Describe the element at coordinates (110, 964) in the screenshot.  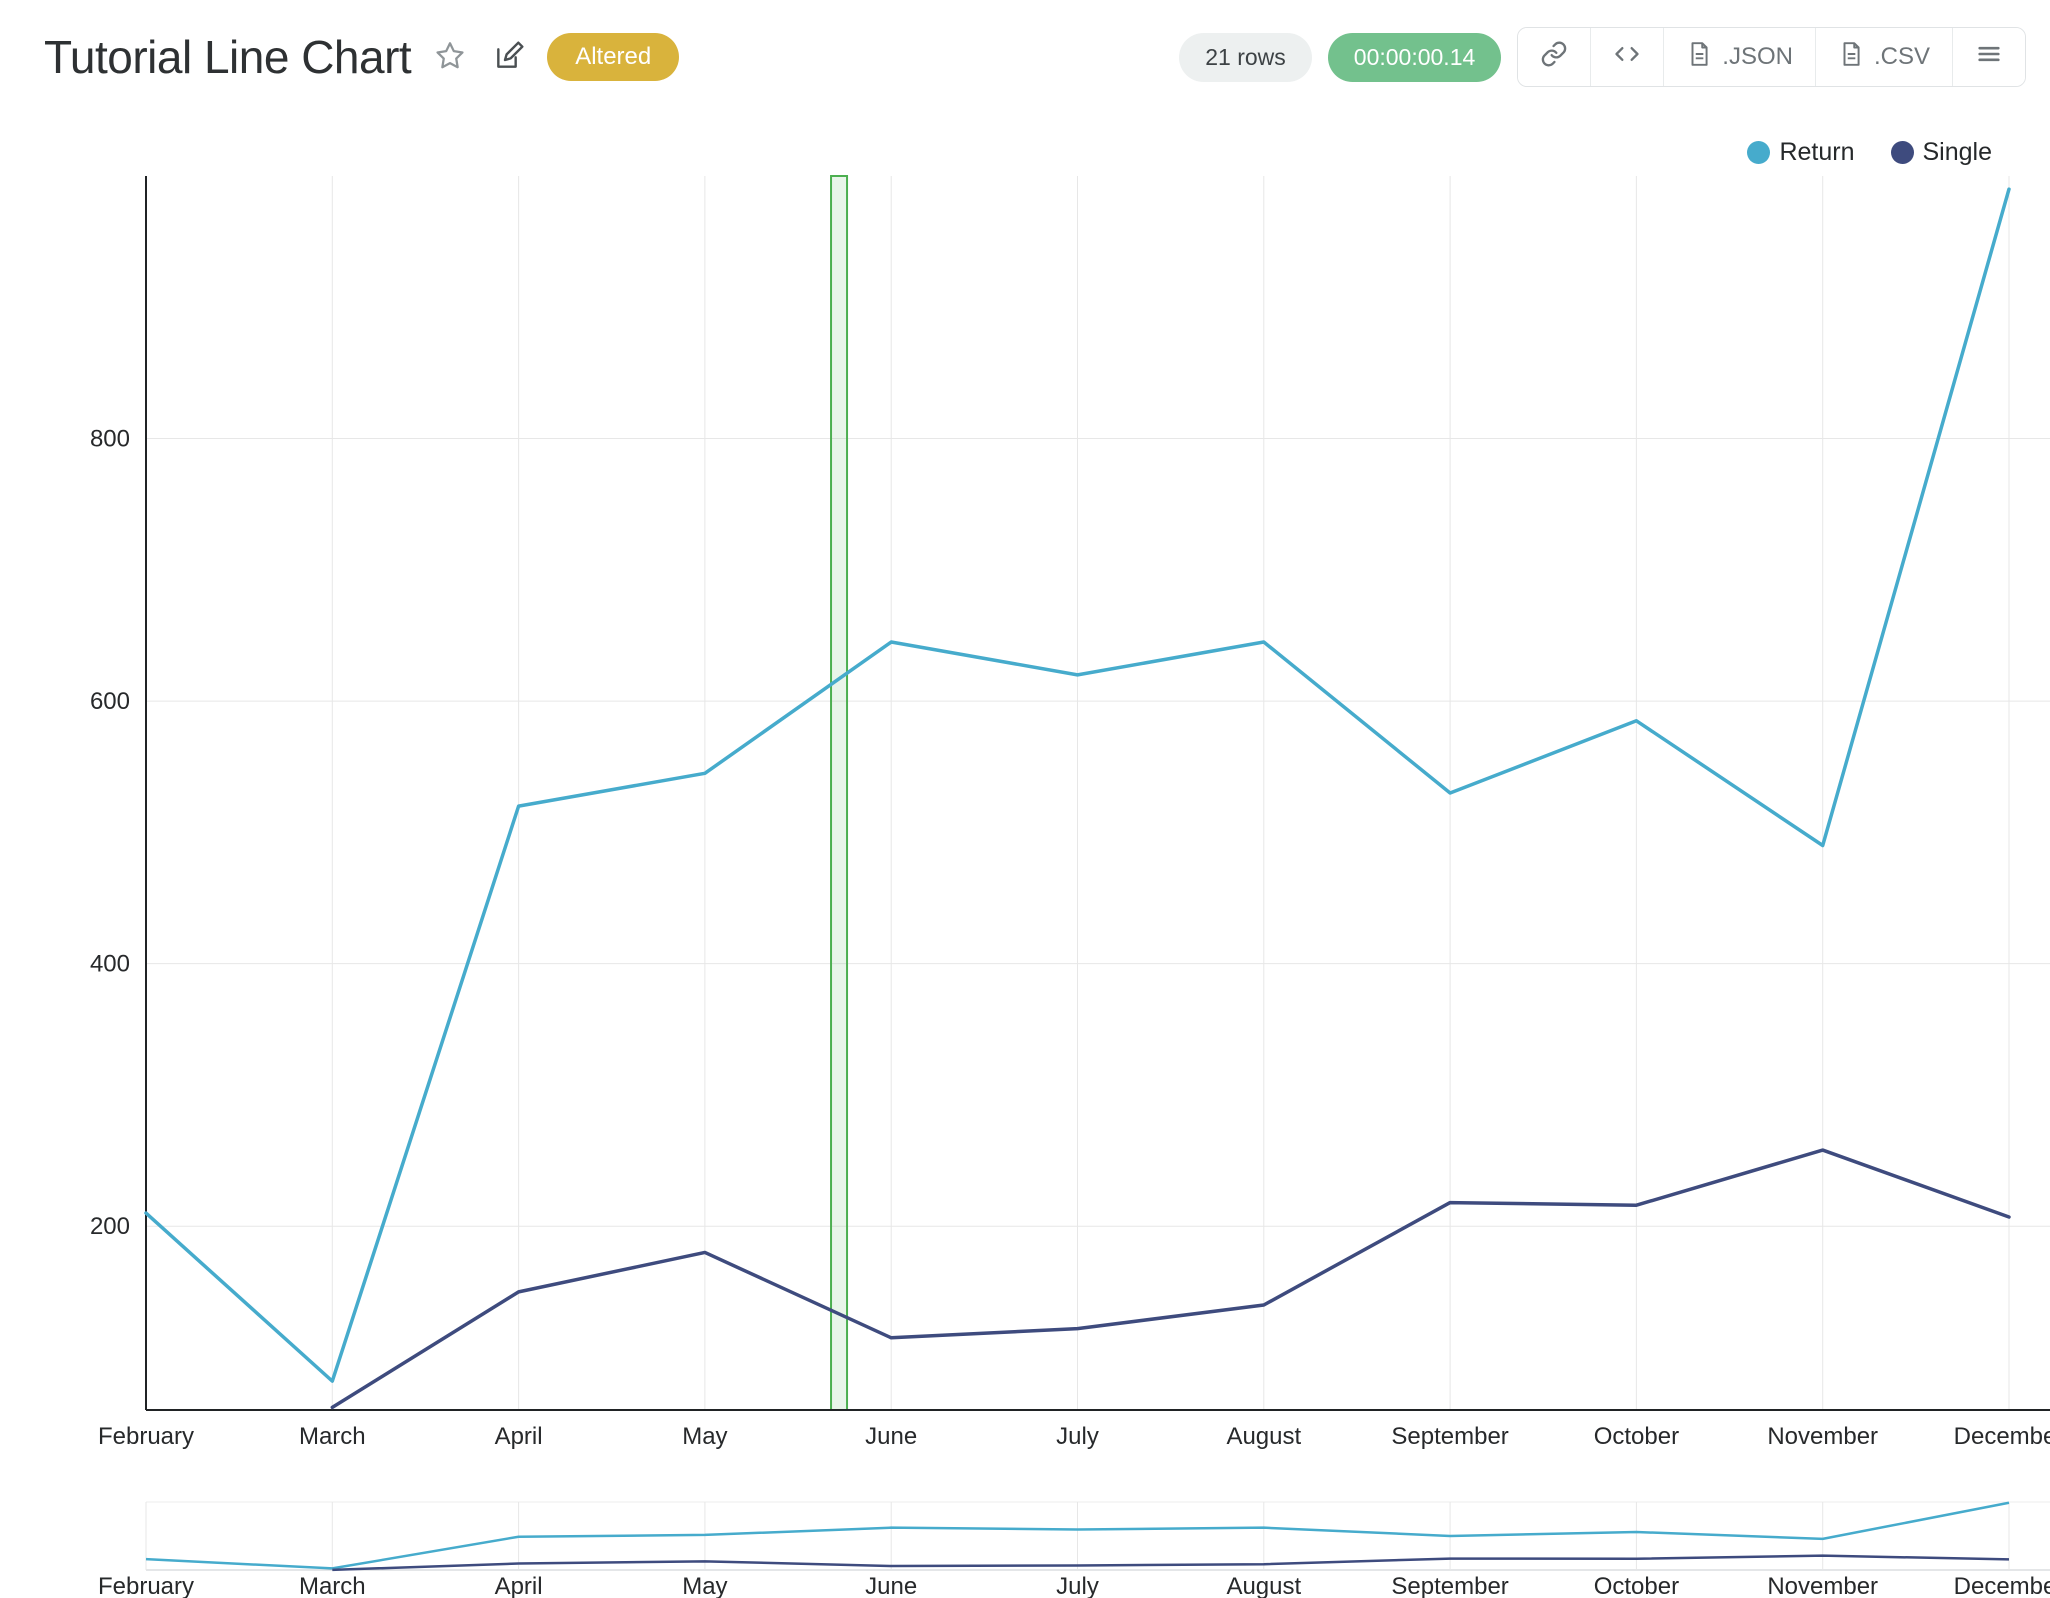
I see `svg-text: 400` at that location.